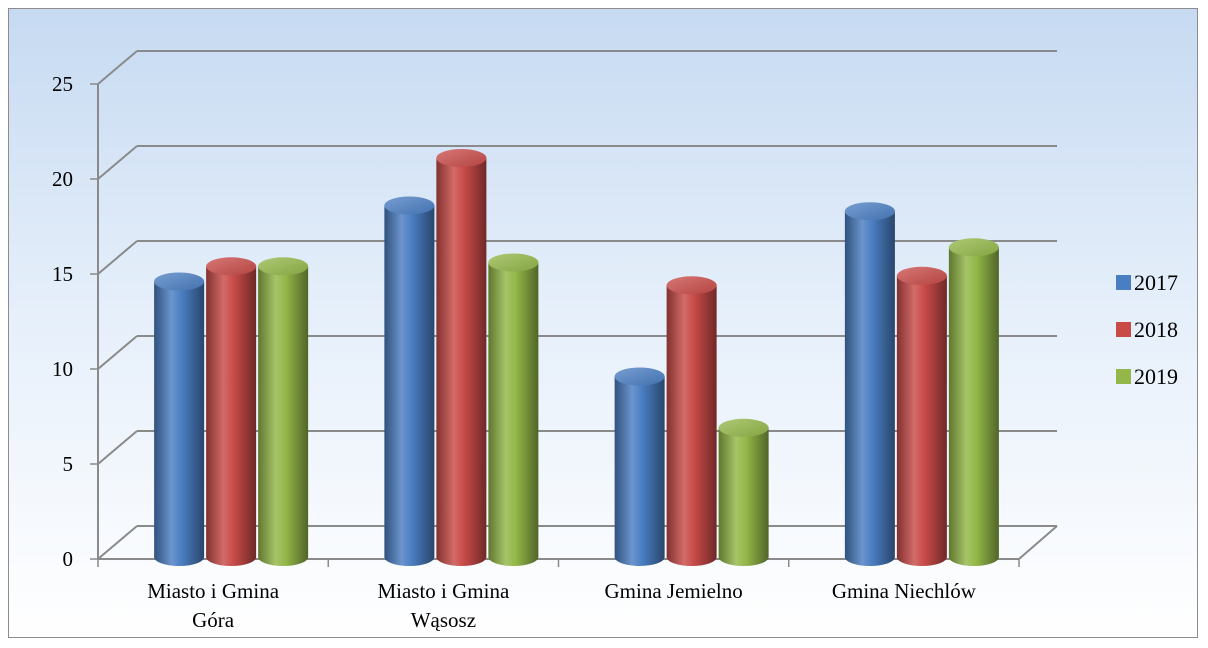 This screenshot has height=648, width=1208. Describe the element at coordinates (1038, 542) in the screenshot. I see `floor-edge` at that location.